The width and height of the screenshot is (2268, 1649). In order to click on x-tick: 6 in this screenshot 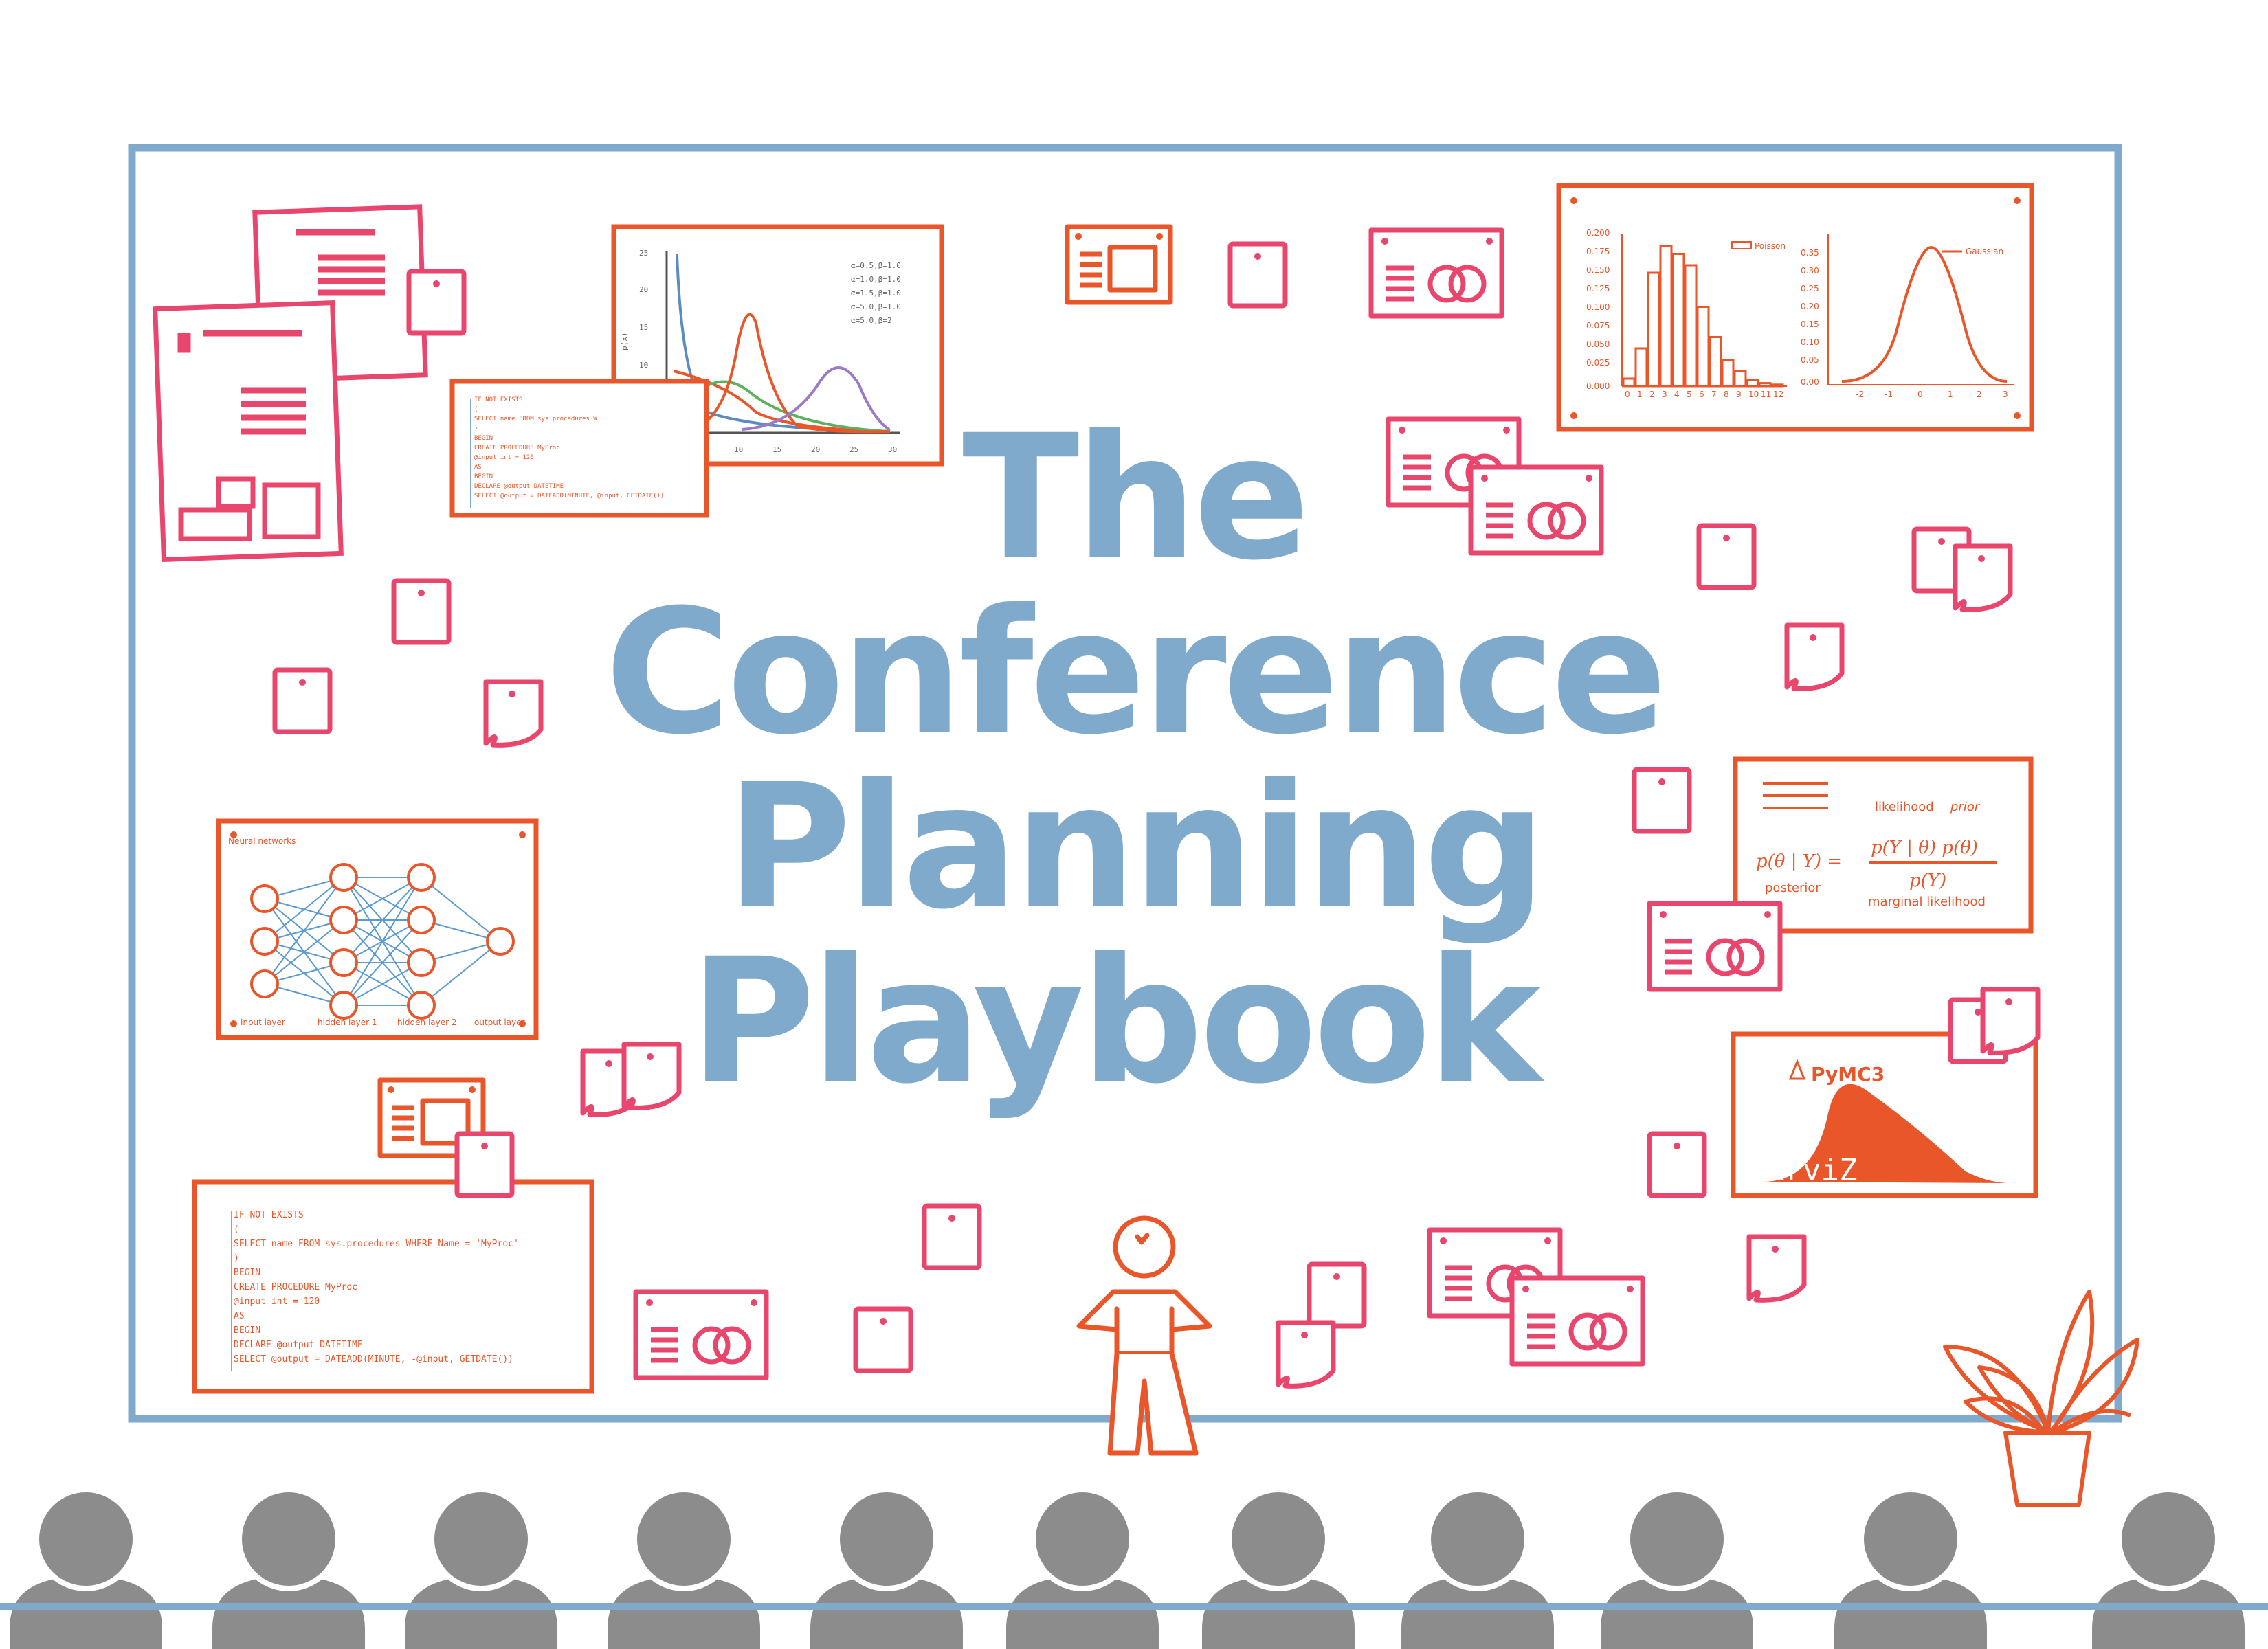, I will do `click(1702, 394)`.